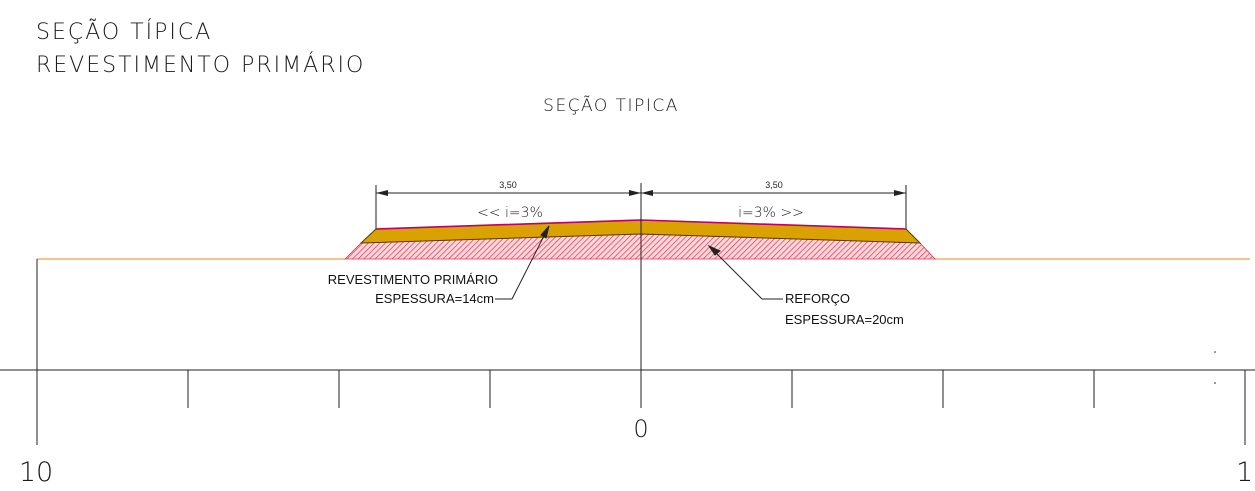 The width and height of the screenshot is (1255, 491). Describe the element at coordinates (774, 185) in the screenshot. I see `dimension-right-label: 3,50` at that location.